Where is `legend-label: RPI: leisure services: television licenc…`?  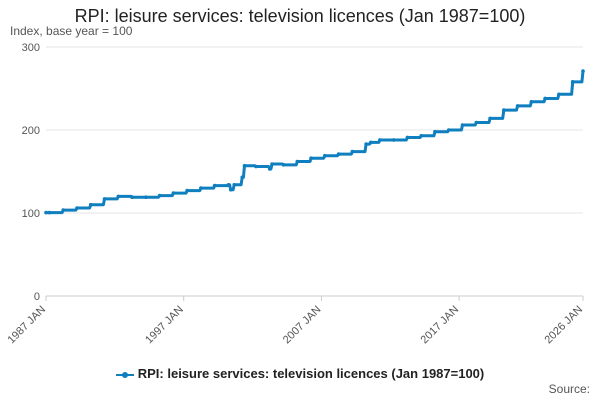 legend-label: RPI: leisure services: television licenc… is located at coordinates (311, 373).